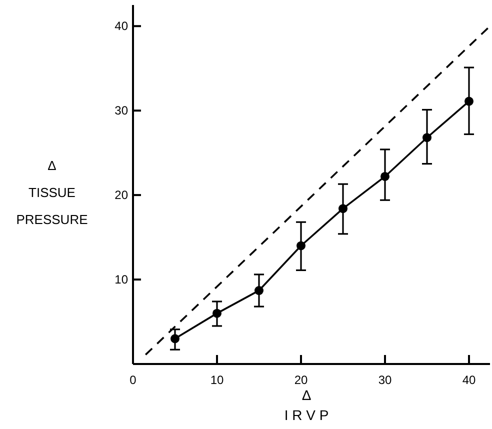  What do you see at coordinates (306, 405) in the screenshot?
I see `x-axis-title: Δ I R V P` at bounding box center [306, 405].